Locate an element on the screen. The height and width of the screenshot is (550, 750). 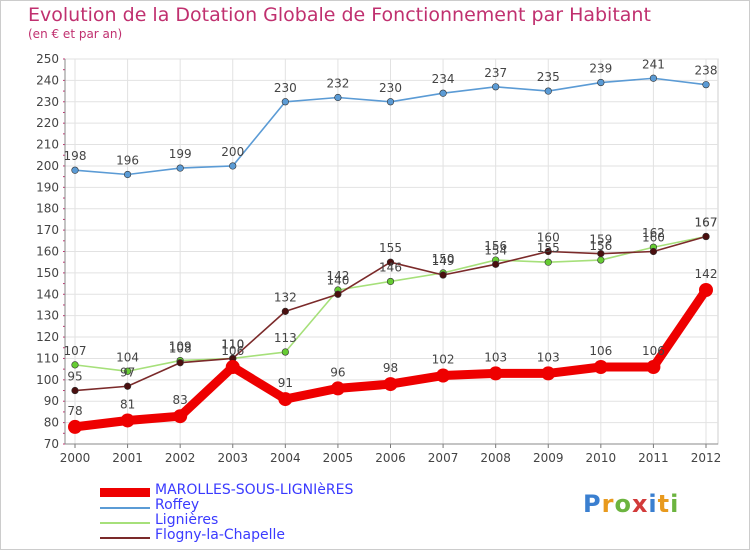
data-label: 95 is located at coordinates (74, 377).